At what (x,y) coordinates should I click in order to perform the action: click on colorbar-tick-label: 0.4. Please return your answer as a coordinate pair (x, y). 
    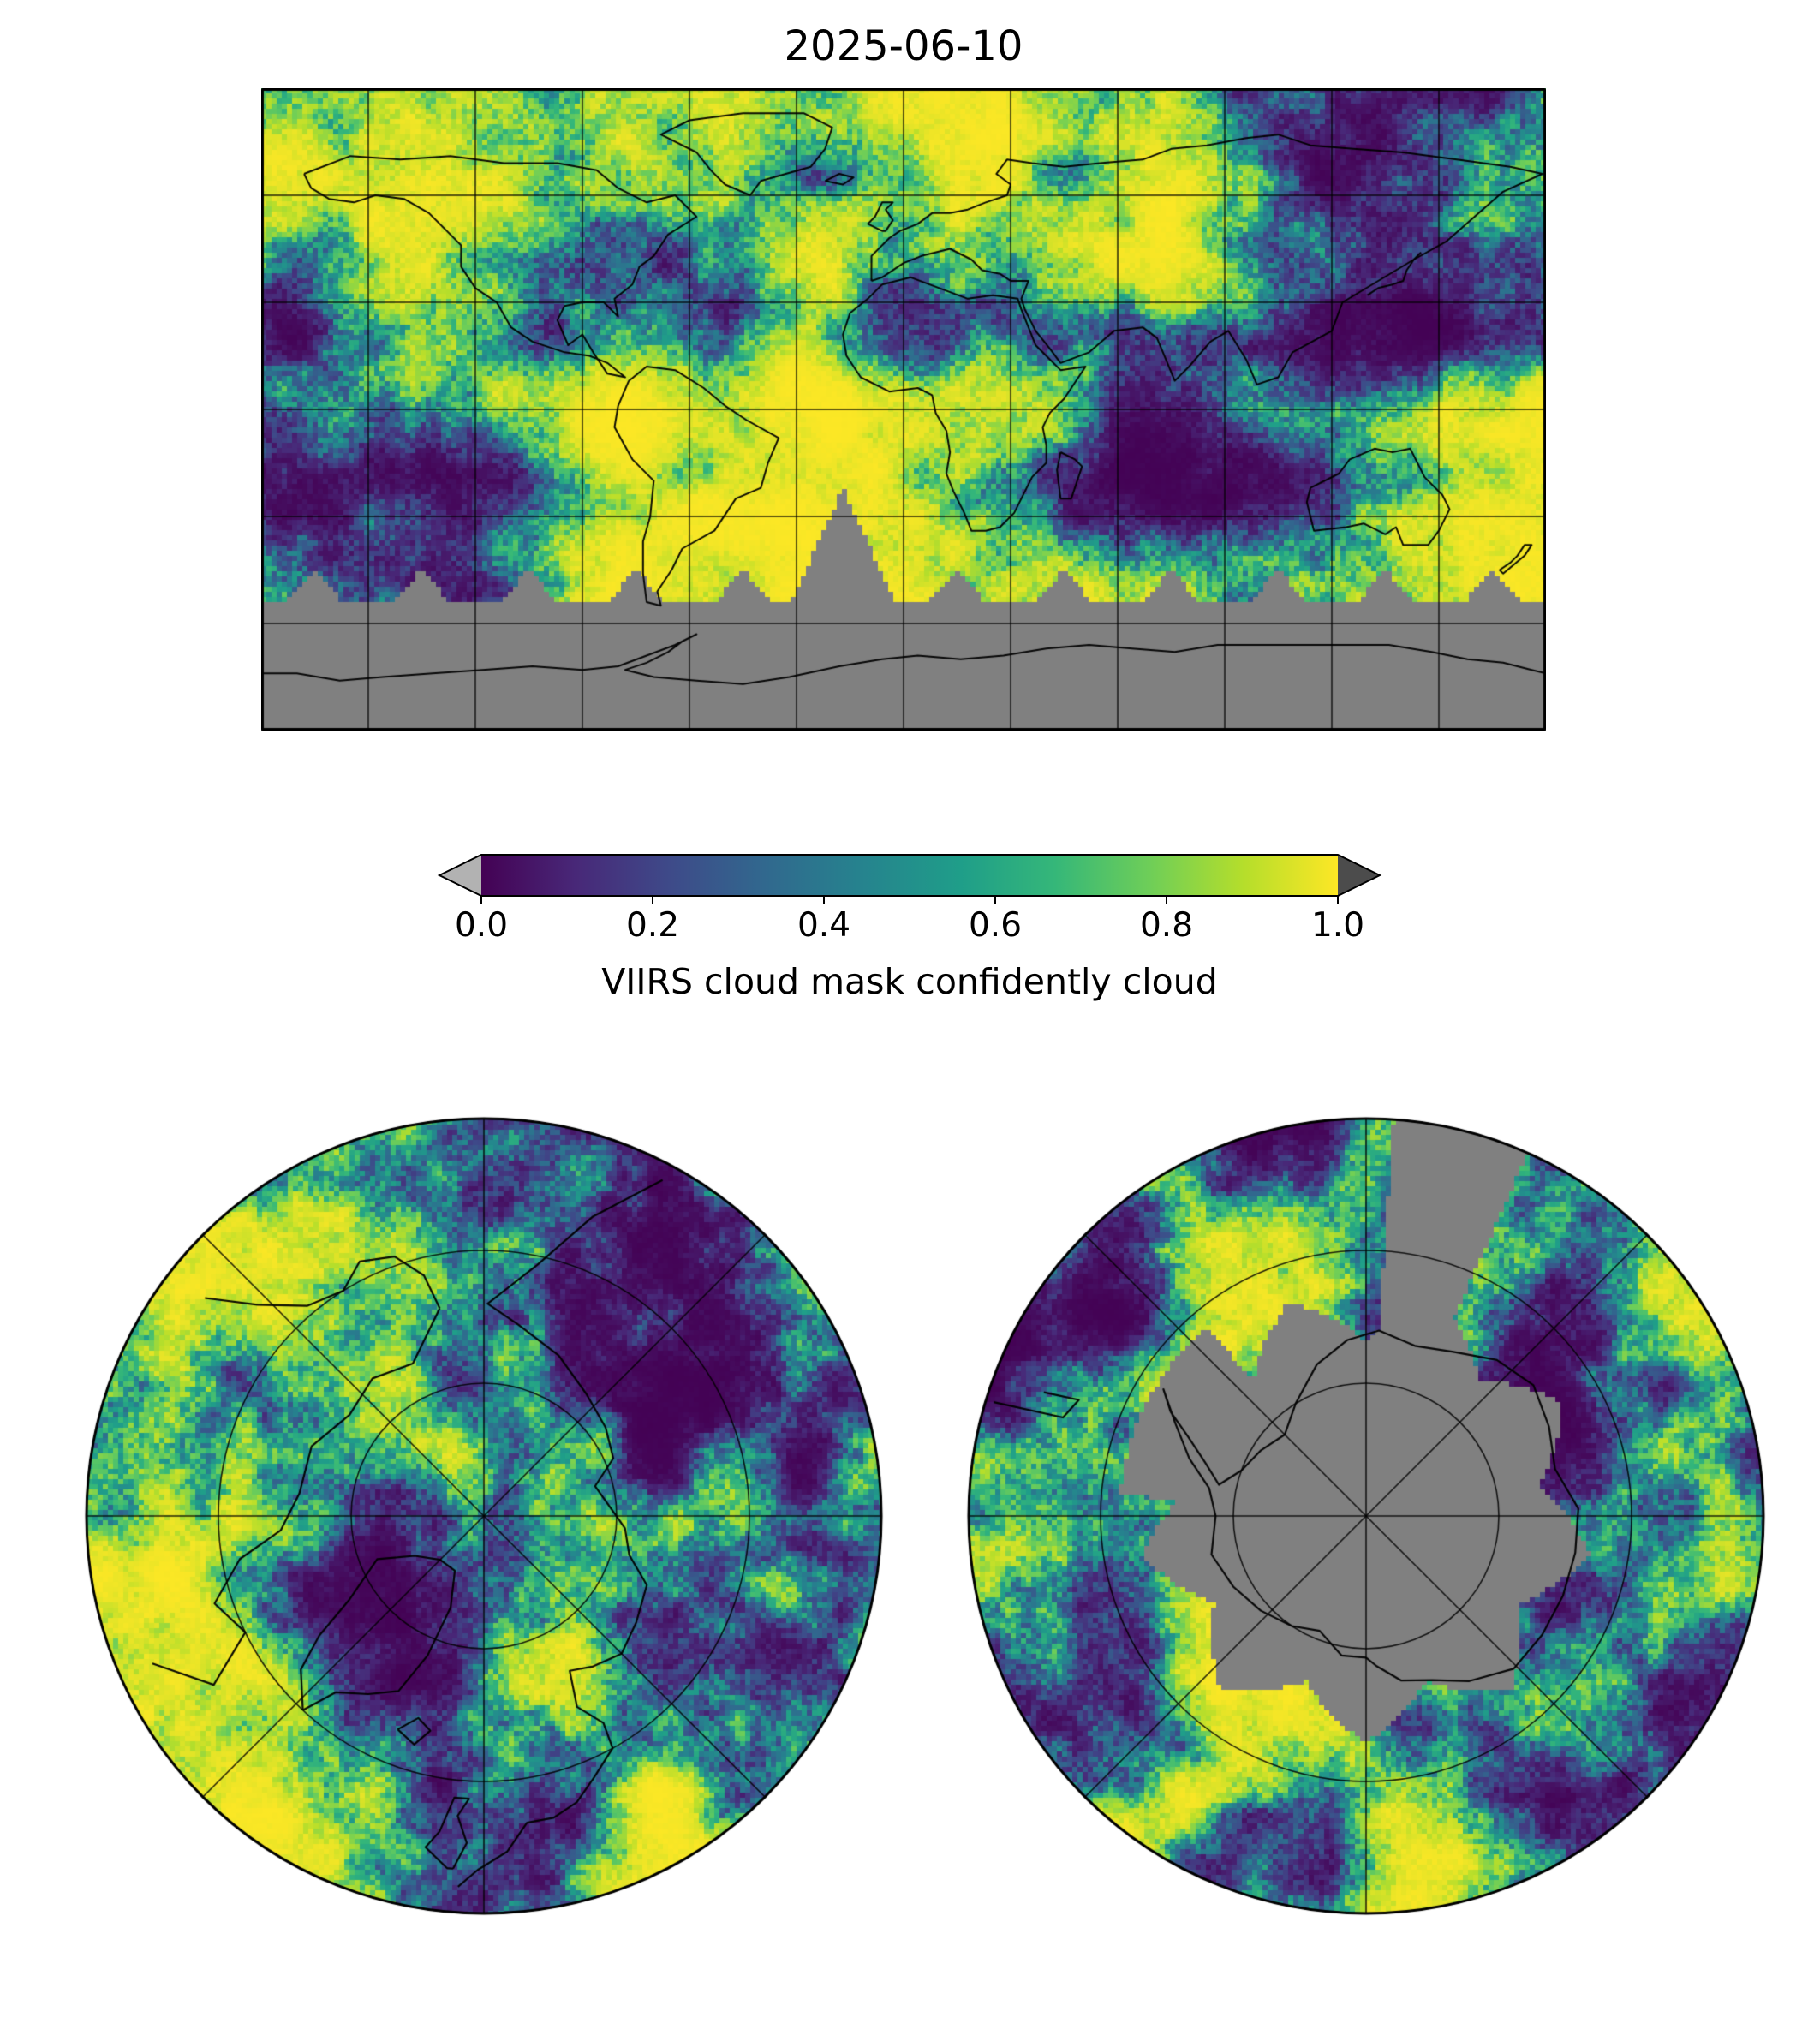
    Looking at the image, I should click on (824, 926).